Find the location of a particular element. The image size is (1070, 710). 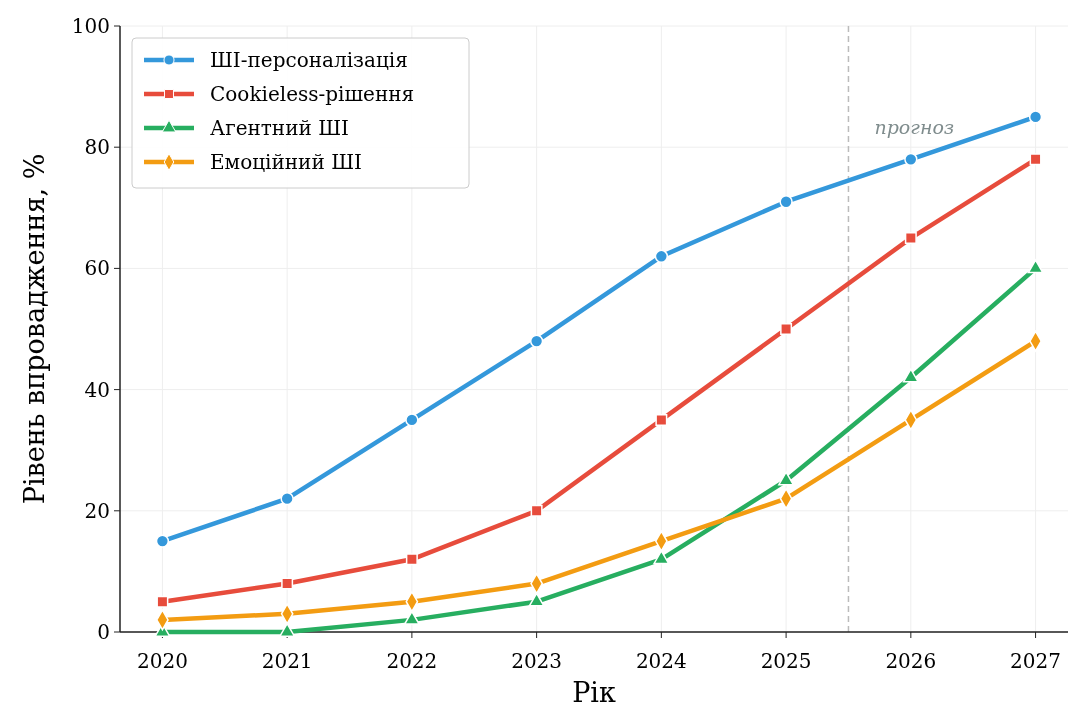

y-axis-title: Рівень впровадження, % is located at coordinates (34, 329).